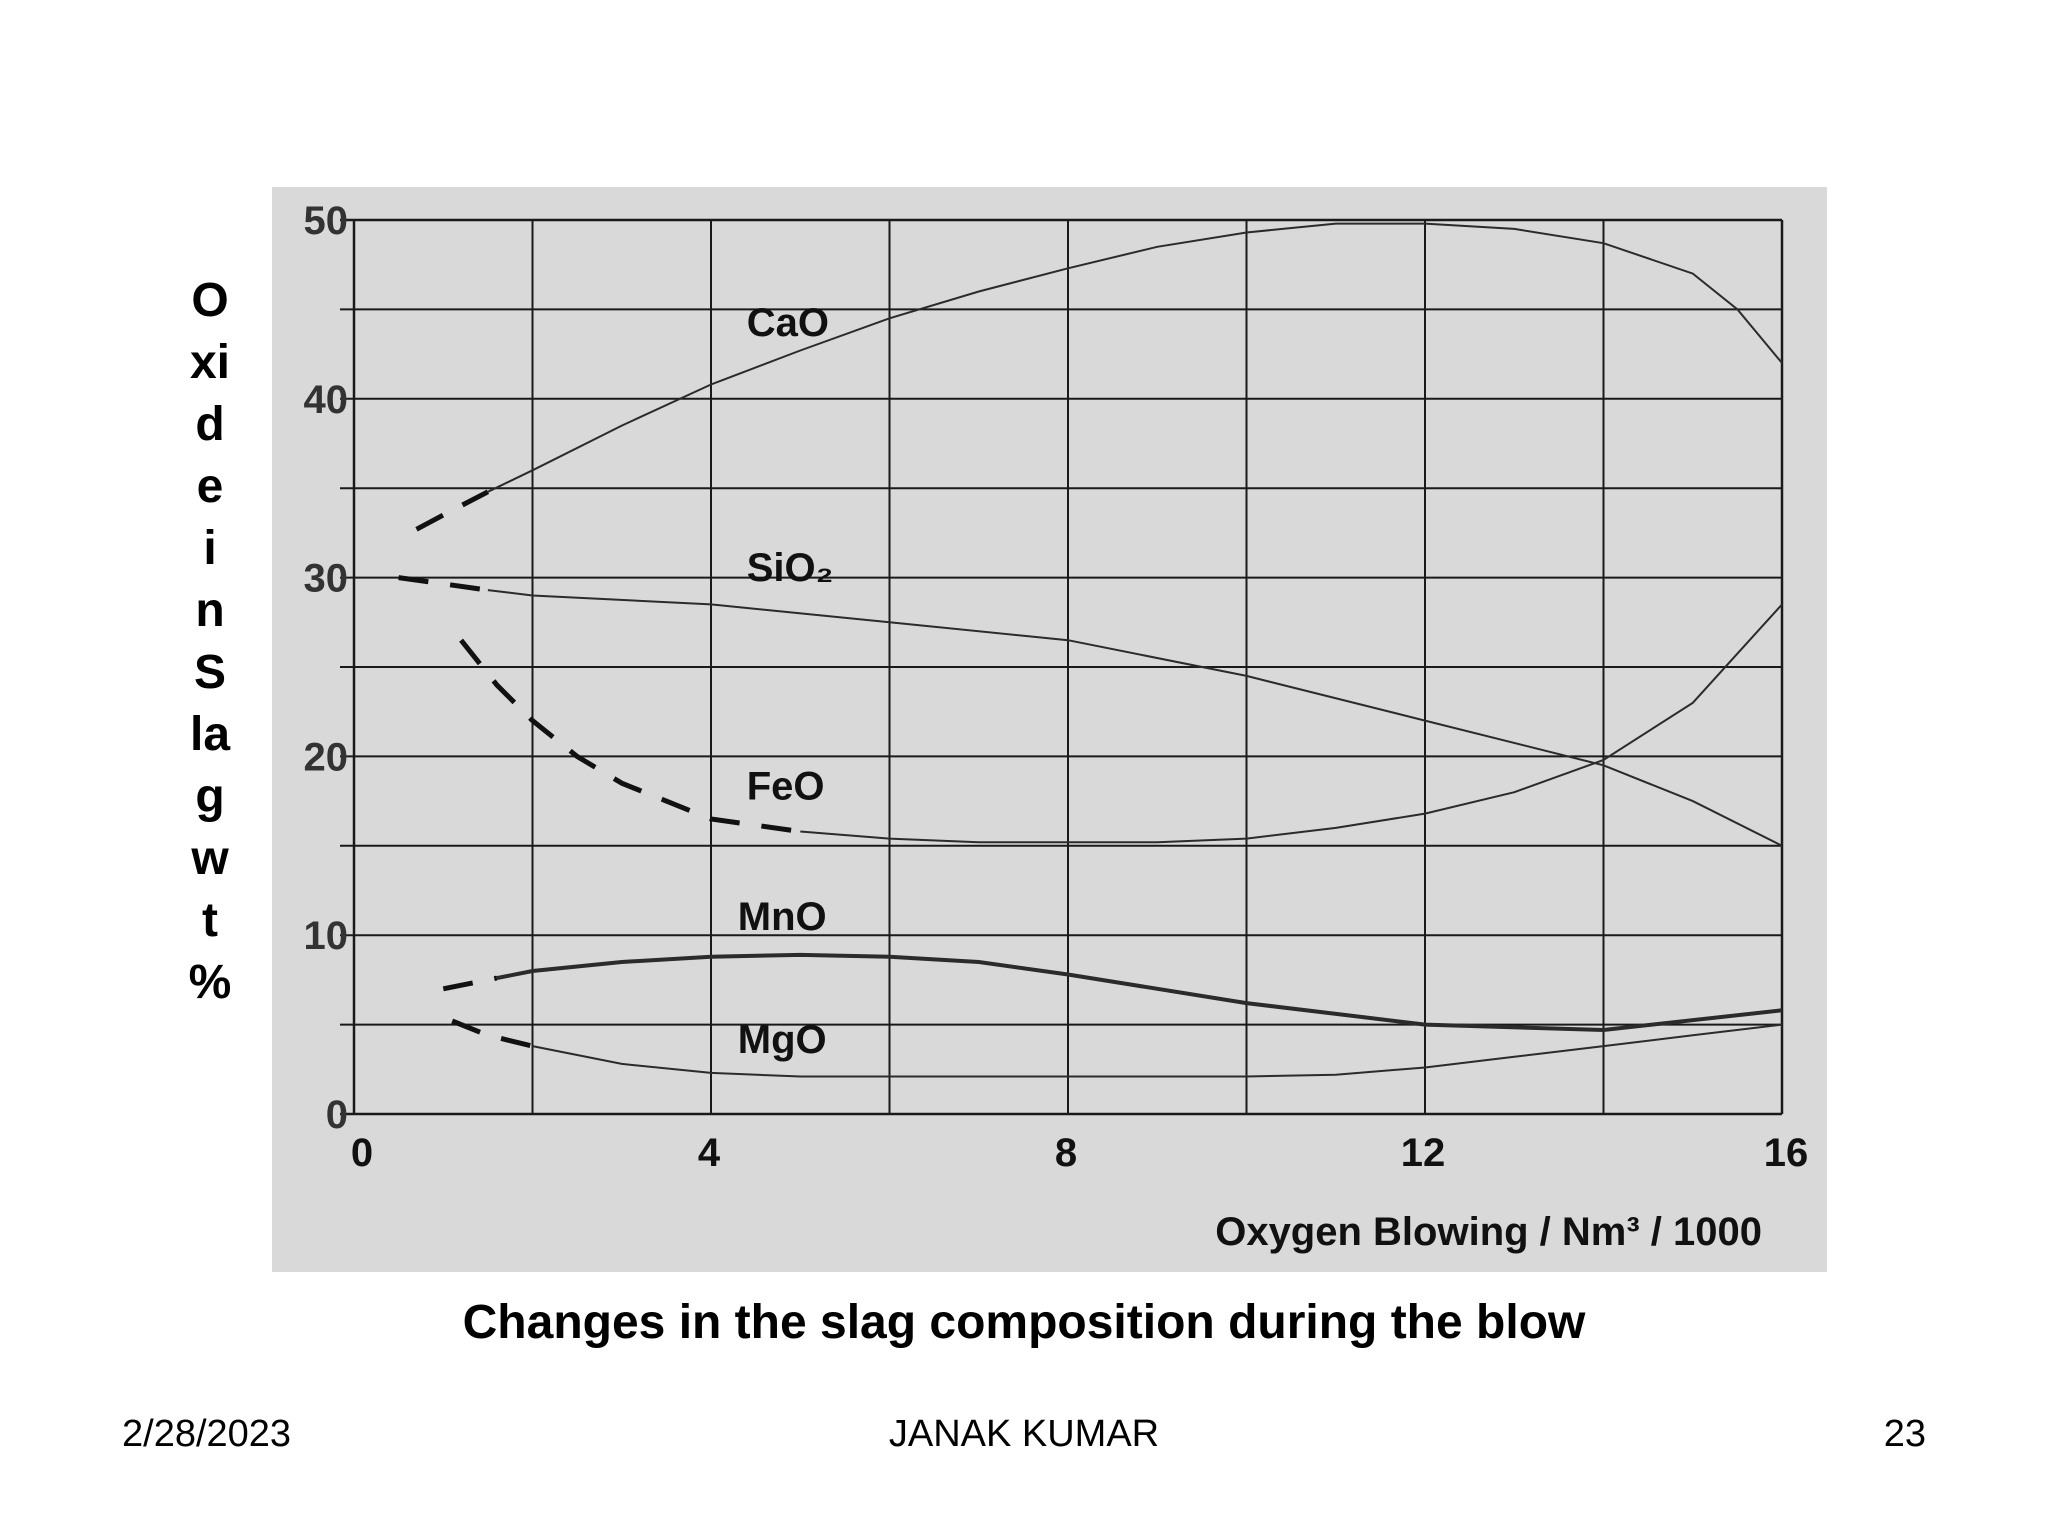  Describe the element at coordinates (337, 1115) in the screenshot. I see `y-tick-label: 0` at that location.